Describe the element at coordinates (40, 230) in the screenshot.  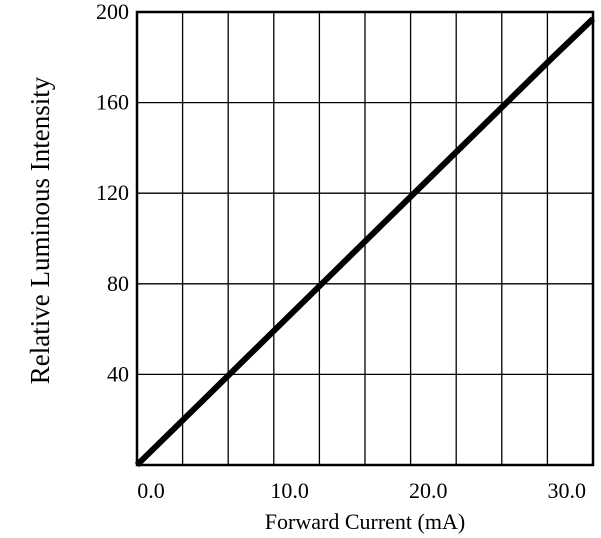
I see `y-axis-label: Relative Luminous Intensity` at that location.